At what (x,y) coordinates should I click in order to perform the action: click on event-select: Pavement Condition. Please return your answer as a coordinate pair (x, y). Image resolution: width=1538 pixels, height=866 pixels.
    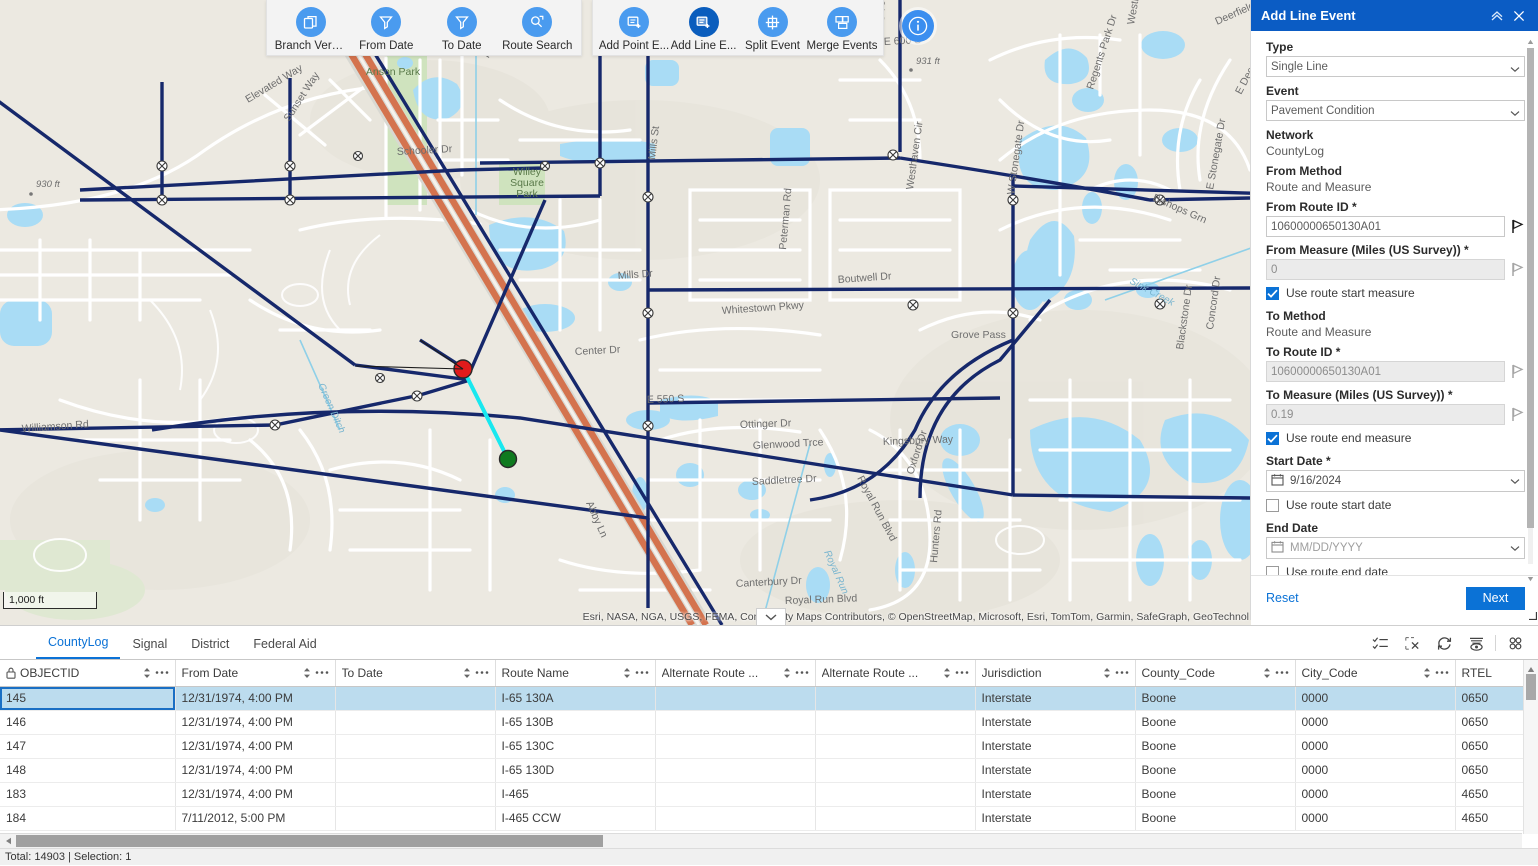
    Looking at the image, I should click on (1395, 110).